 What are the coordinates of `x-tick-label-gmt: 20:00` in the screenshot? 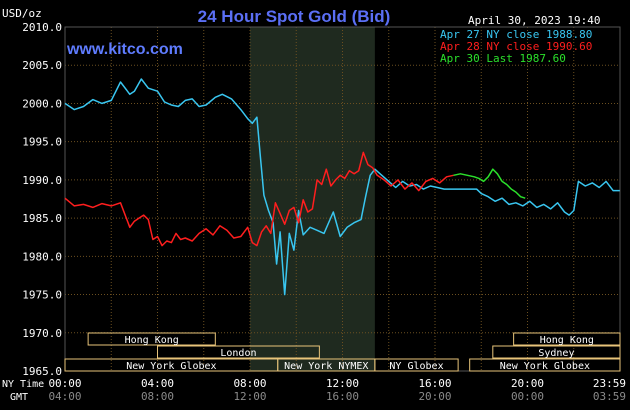 It's located at (434, 396).